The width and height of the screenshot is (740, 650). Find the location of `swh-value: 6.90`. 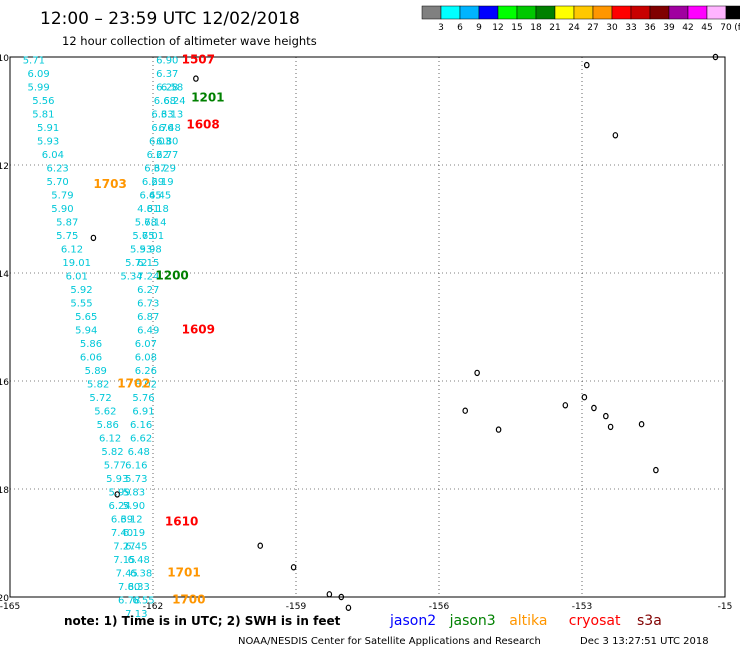

swh-value: 6.90 is located at coordinates (167, 61).